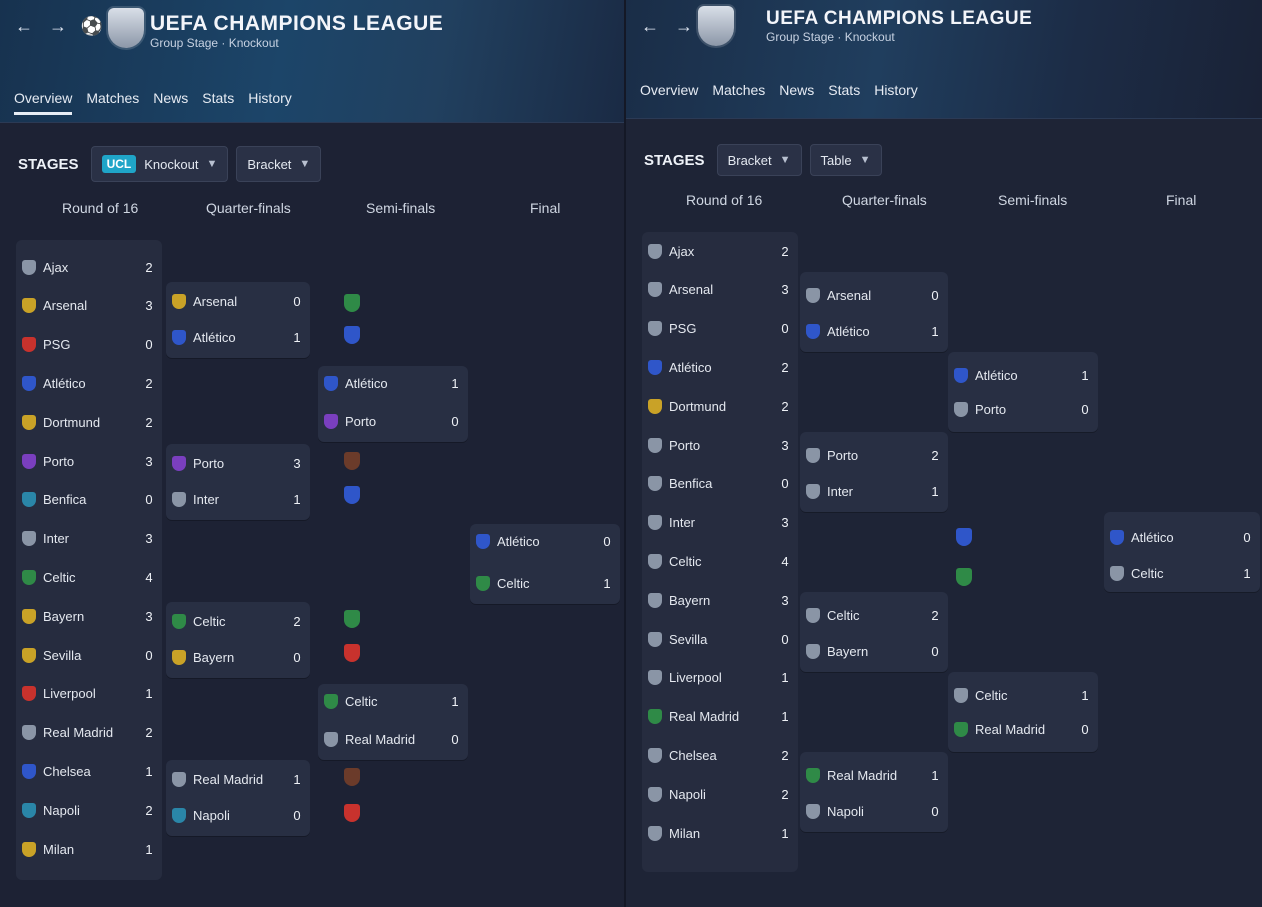  I want to click on team-row: Chelsea 2, so click(720, 755).